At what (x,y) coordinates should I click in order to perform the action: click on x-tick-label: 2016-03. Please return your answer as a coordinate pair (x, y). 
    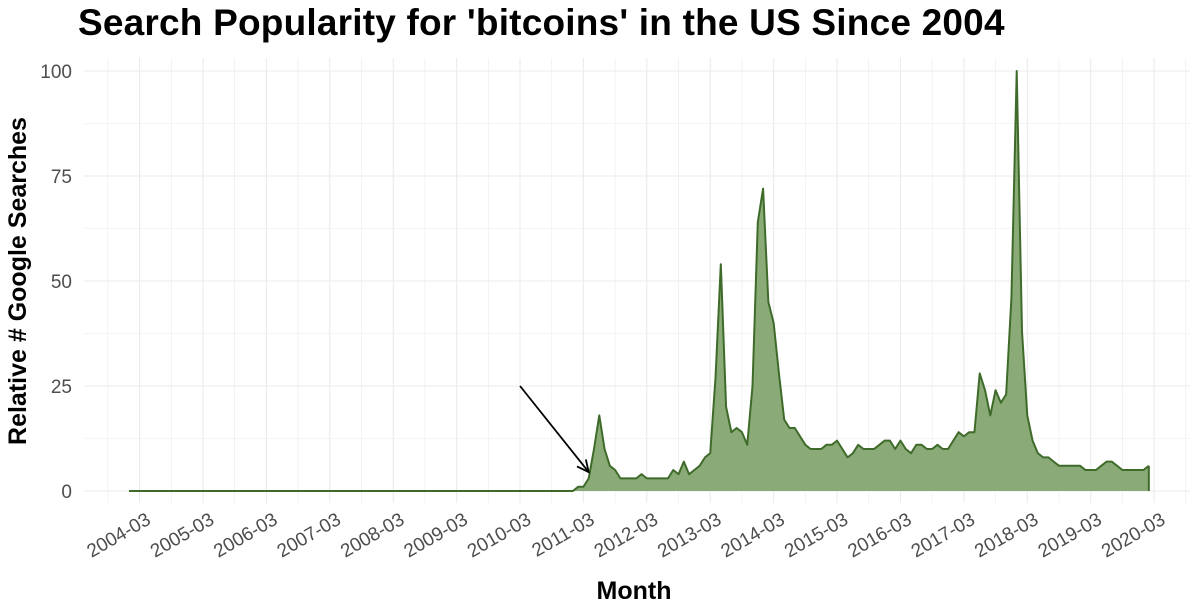
    Looking at the image, I should click on (879, 535).